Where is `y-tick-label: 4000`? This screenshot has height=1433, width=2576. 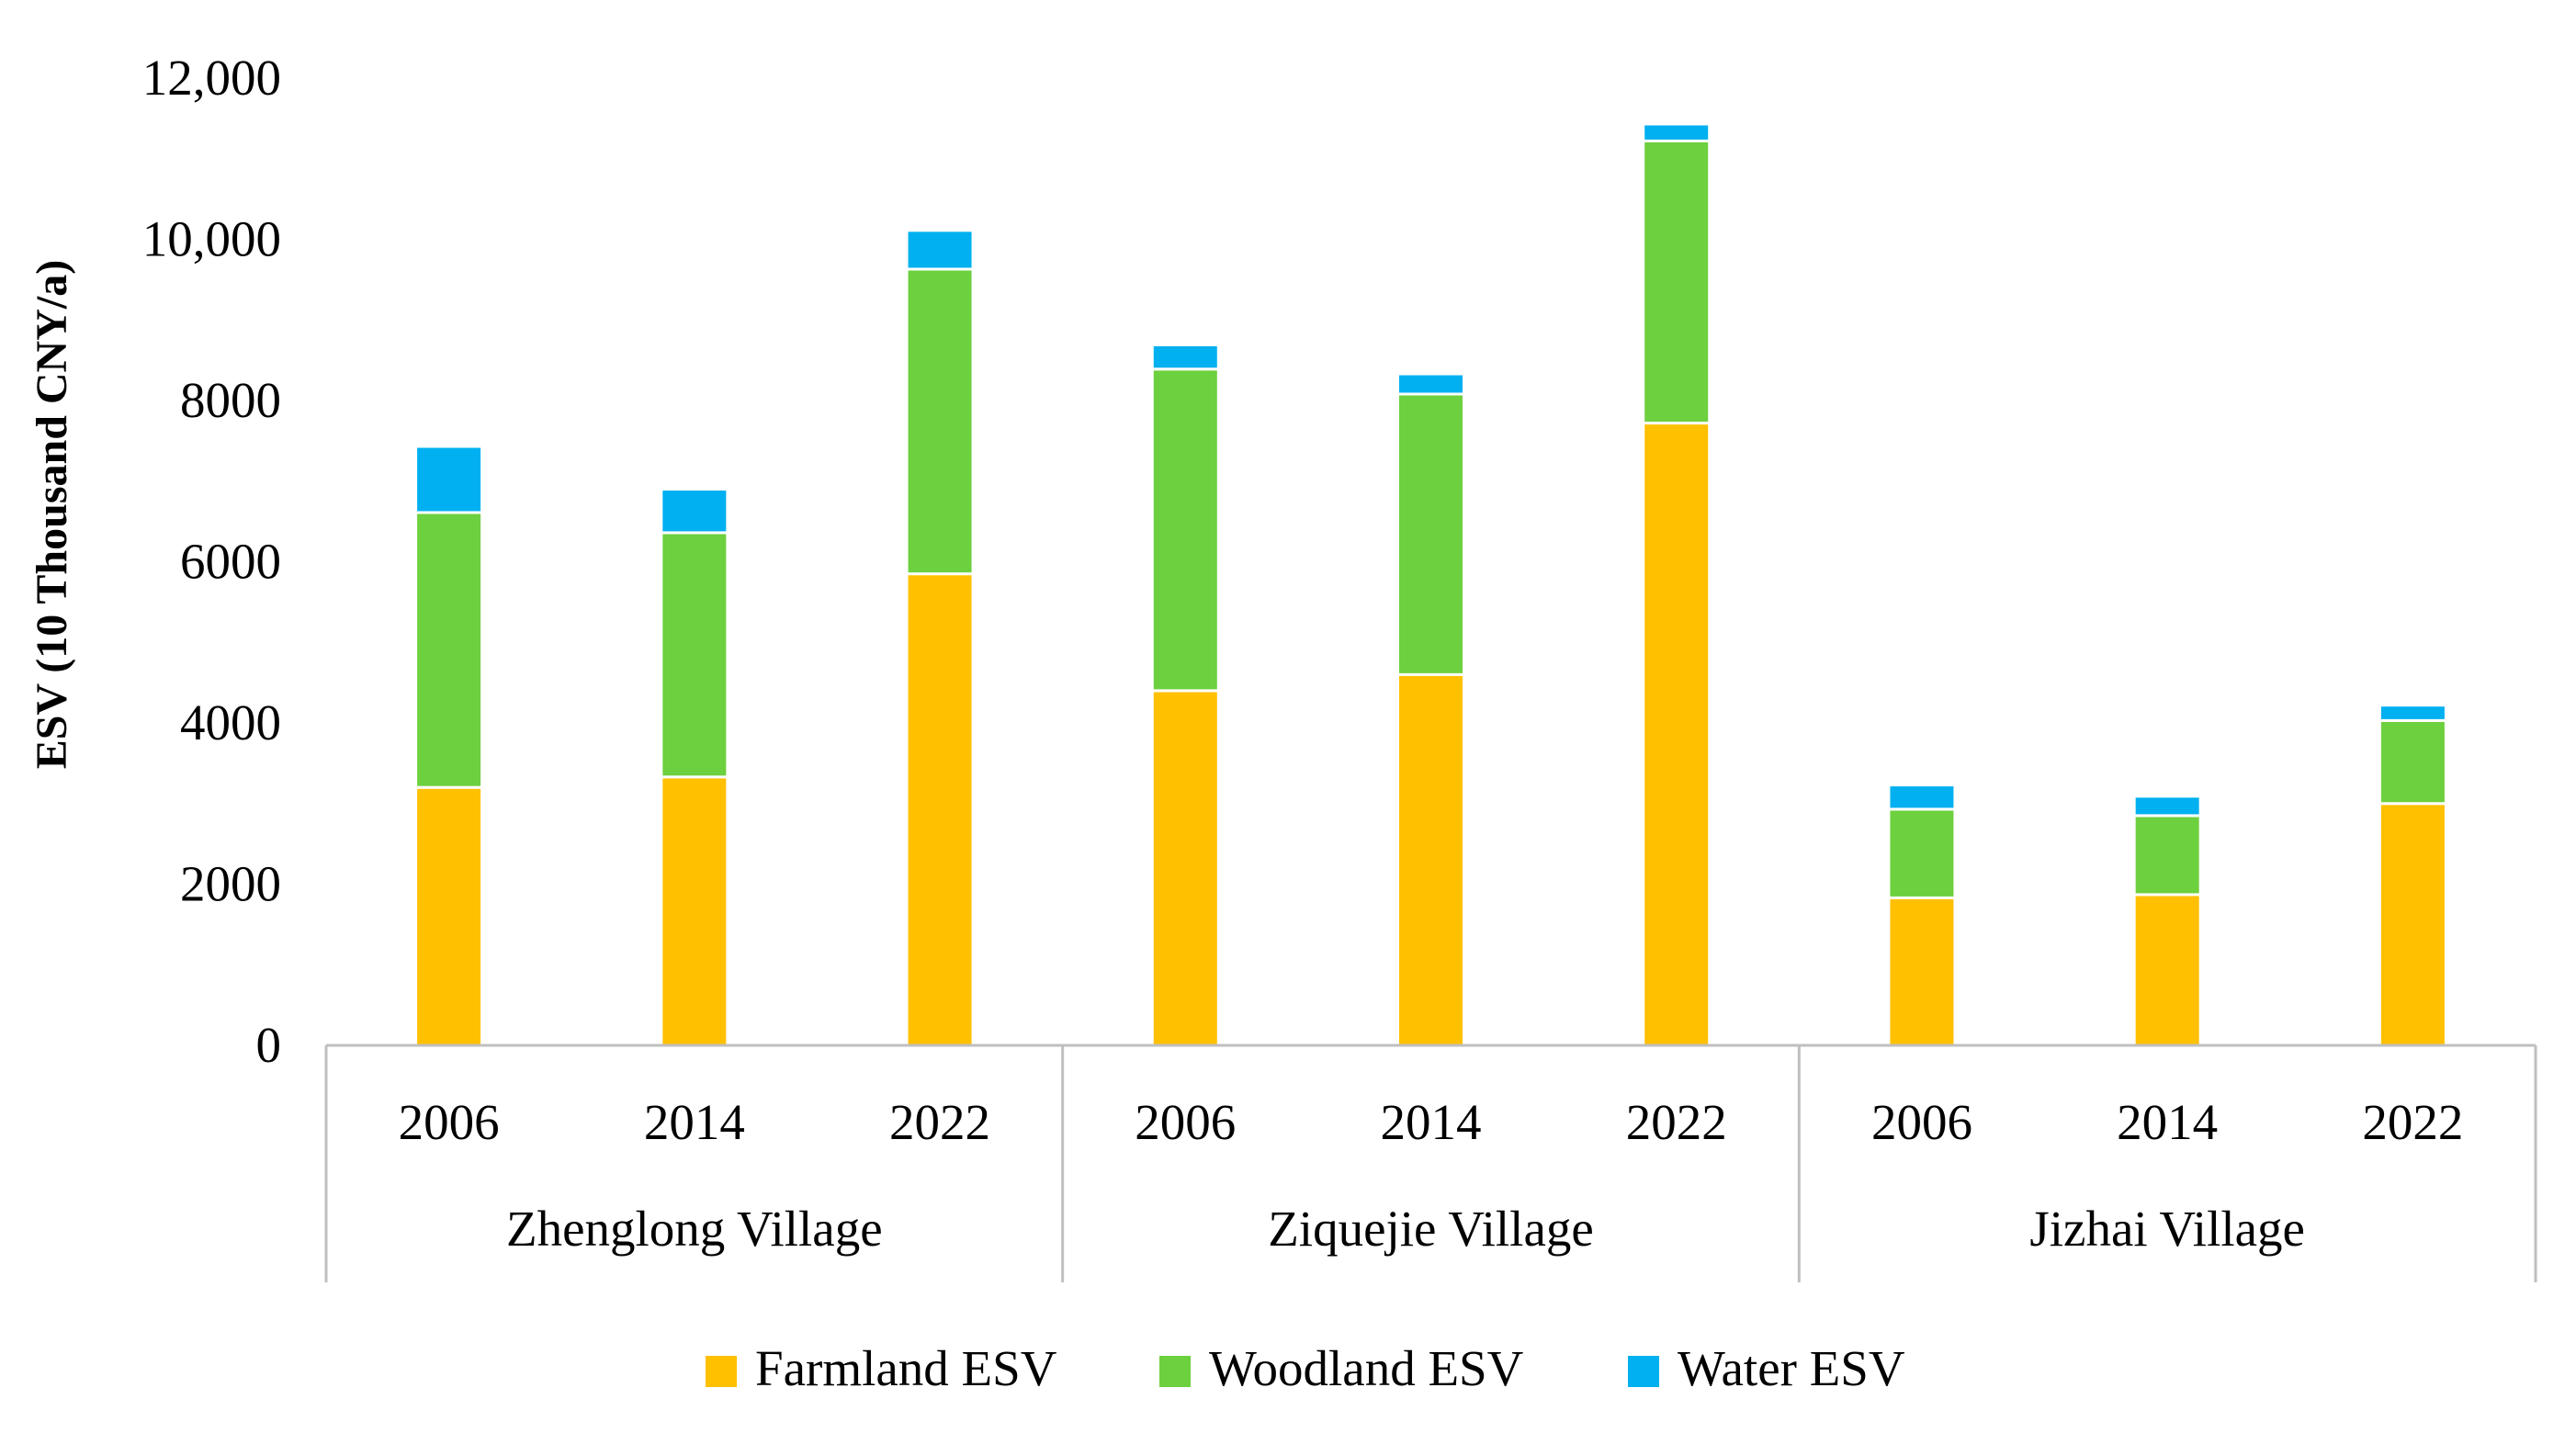
y-tick-label: 4000 is located at coordinates (230, 722).